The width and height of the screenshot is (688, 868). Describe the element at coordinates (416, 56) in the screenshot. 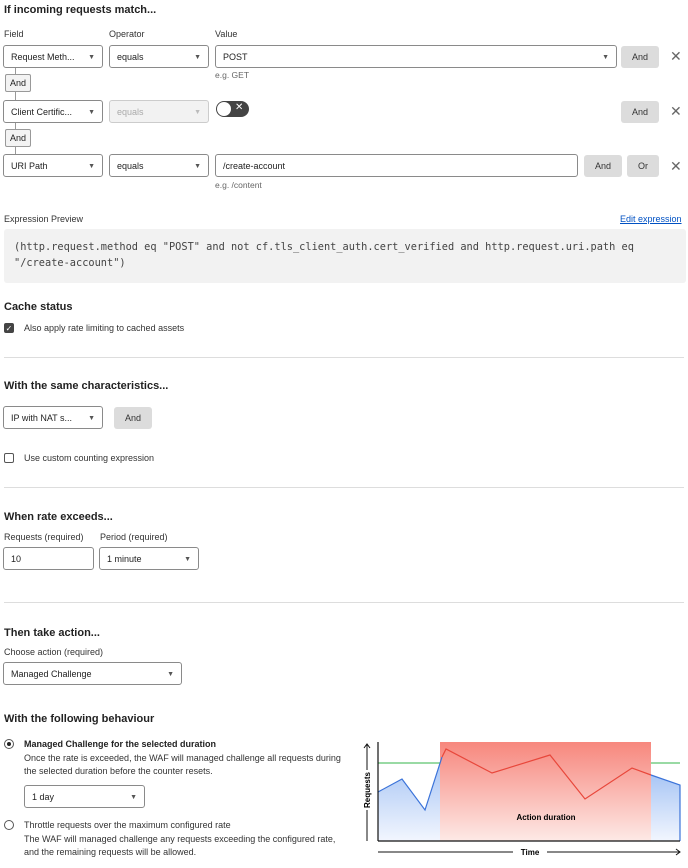

I see `value-select-1: POST ▼` at that location.